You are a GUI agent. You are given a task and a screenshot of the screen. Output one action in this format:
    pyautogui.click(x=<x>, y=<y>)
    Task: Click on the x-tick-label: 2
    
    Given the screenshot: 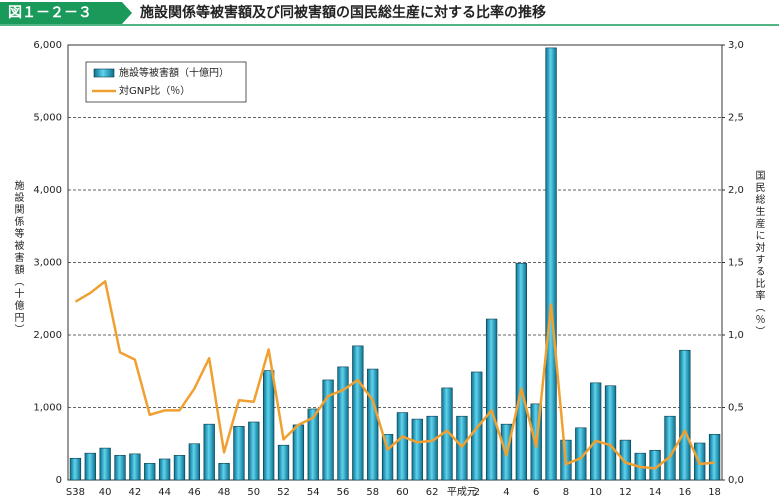 What is the action you would take?
    pyautogui.click(x=477, y=492)
    